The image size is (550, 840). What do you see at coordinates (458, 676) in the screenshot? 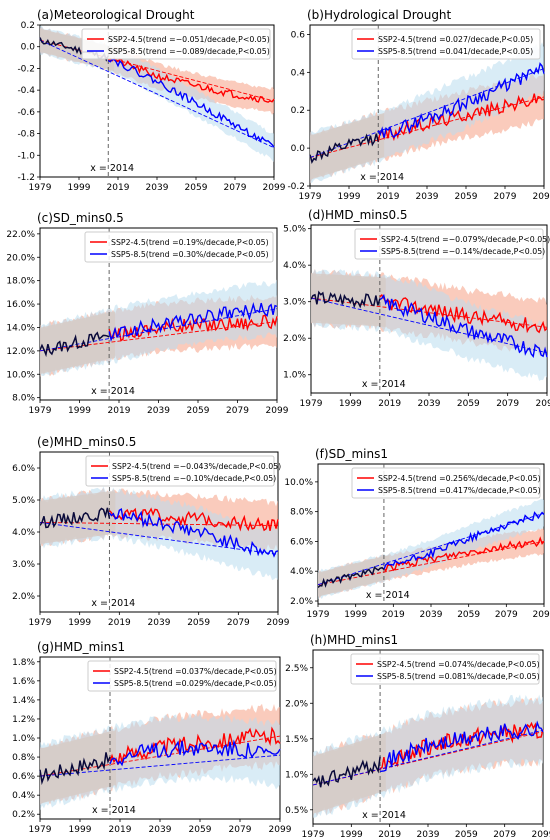
I see `legend-label-ssp585: SSP5-8.5(trend =0.081%/decade,P<0.05)` at bounding box center [458, 676].